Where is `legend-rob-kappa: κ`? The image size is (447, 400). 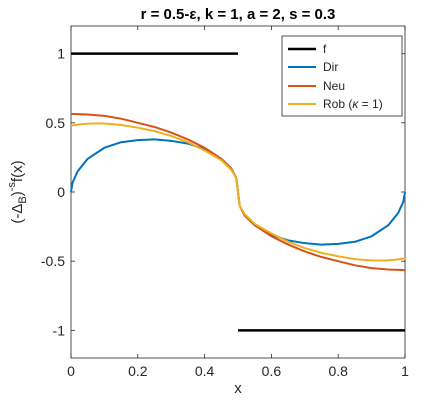 legend-rob-kappa: κ is located at coordinates (355, 104).